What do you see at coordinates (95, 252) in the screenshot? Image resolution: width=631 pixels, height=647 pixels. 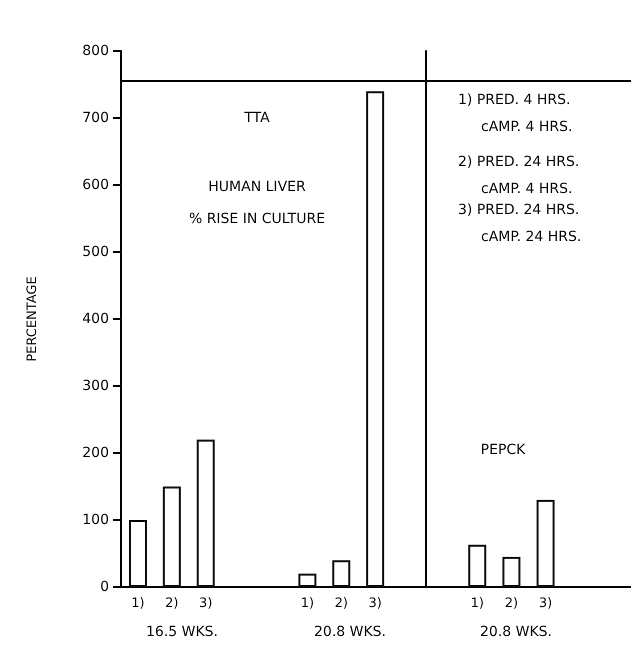 I see `y-tick-label: 500` at bounding box center [95, 252].